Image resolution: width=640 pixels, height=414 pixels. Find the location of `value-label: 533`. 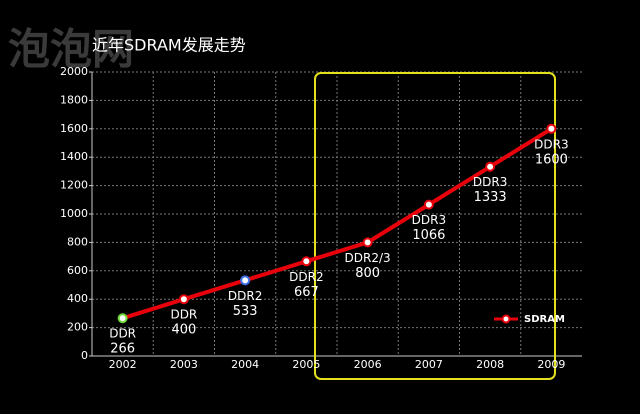

value-label: 533 is located at coordinates (245, 311).